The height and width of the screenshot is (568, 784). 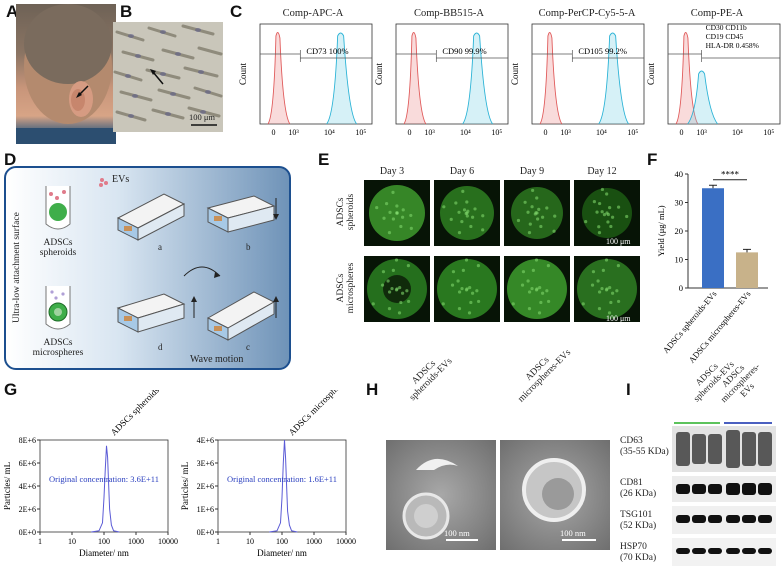 What do you see at coordinates (58, 248) in the screenshot?
I see `spheroids-label: ADSCs spheroids` at bounding box center [58, 248].